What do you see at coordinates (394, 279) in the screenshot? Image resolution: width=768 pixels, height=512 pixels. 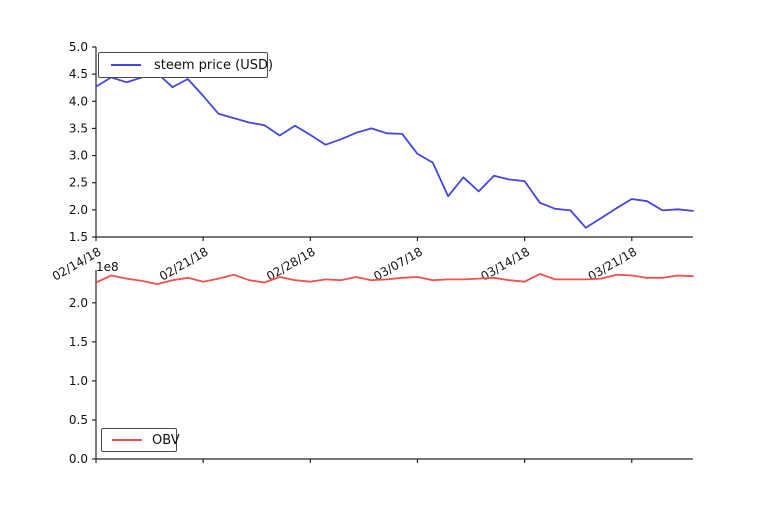 I see `obv-line` at bounding box center [394, 279].